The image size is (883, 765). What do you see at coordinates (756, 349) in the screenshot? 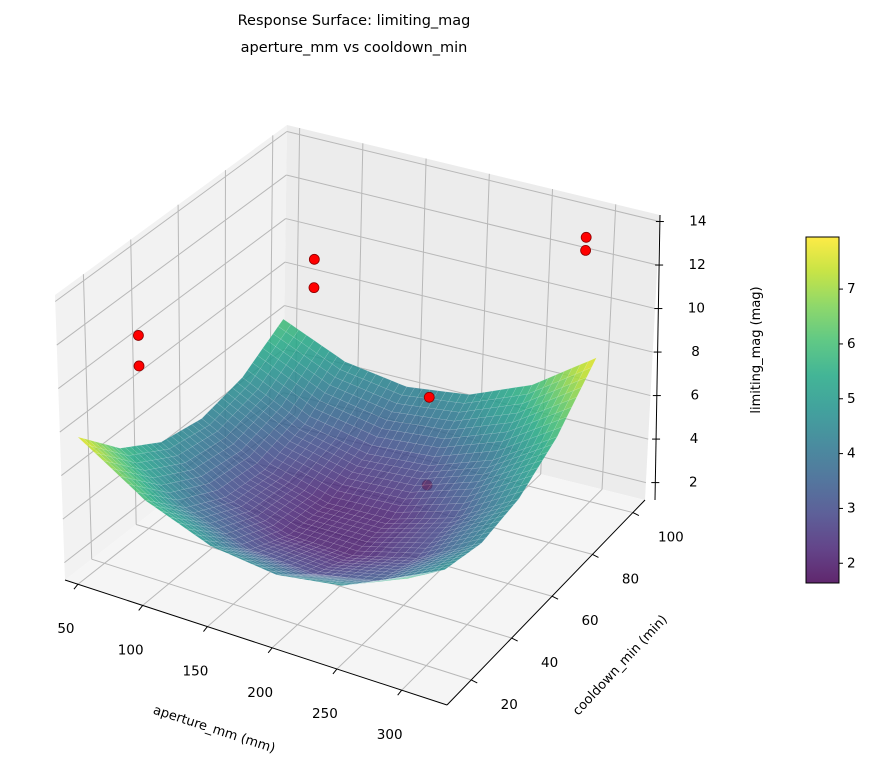
I see `z-axis-label: limiting_mag (mag)` at bounding box center [756, 349].